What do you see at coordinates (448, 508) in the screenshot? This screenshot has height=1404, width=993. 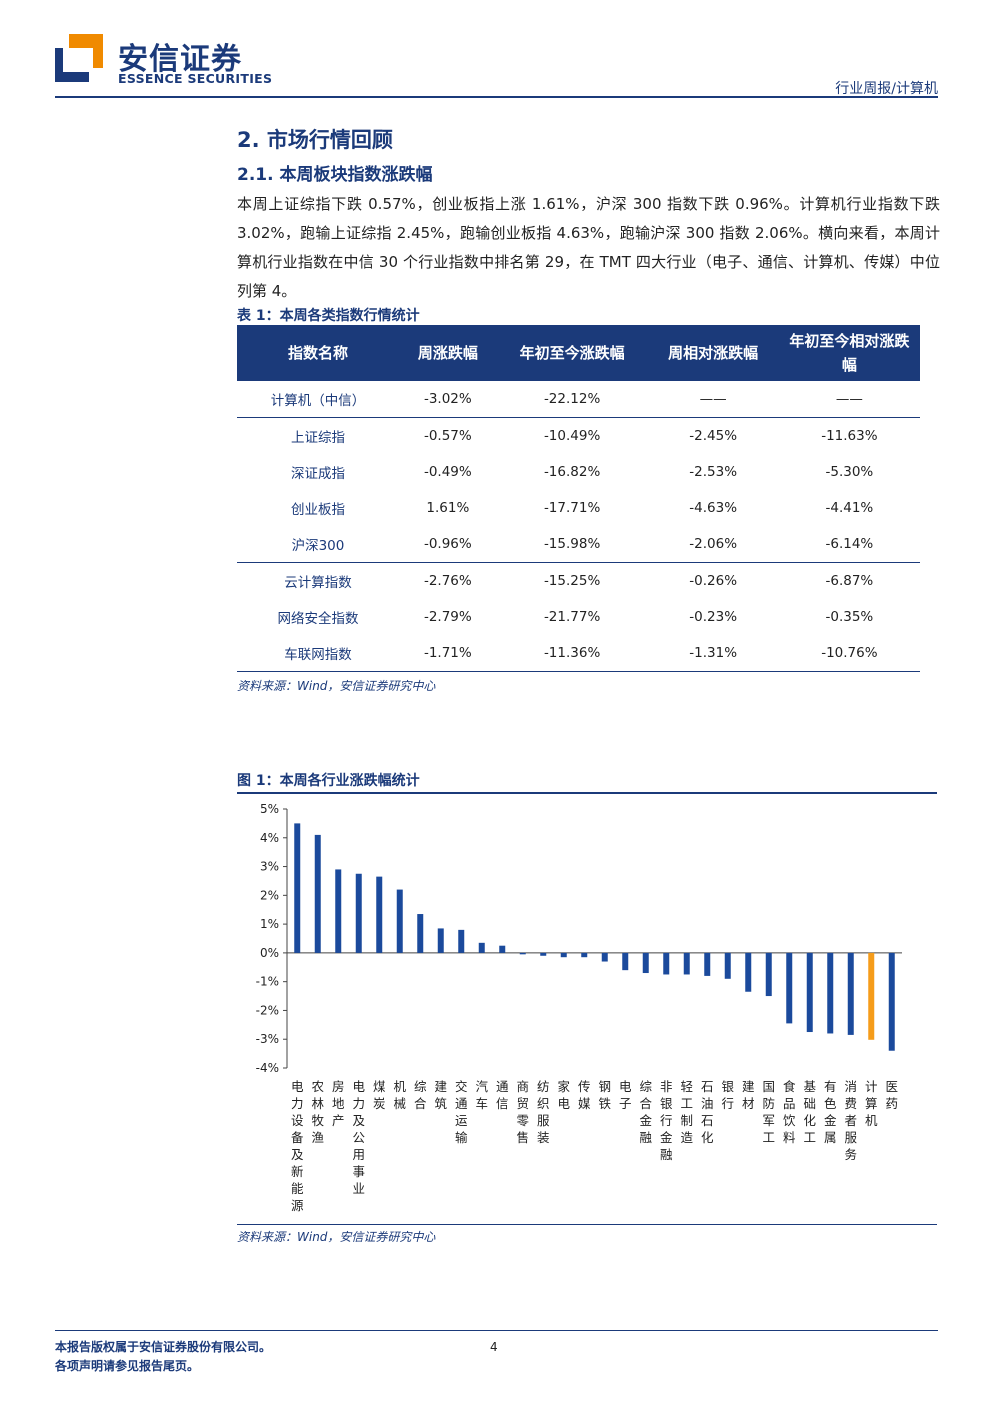 I see `table-cell: 1.61%` at bounding box center [448, 508].